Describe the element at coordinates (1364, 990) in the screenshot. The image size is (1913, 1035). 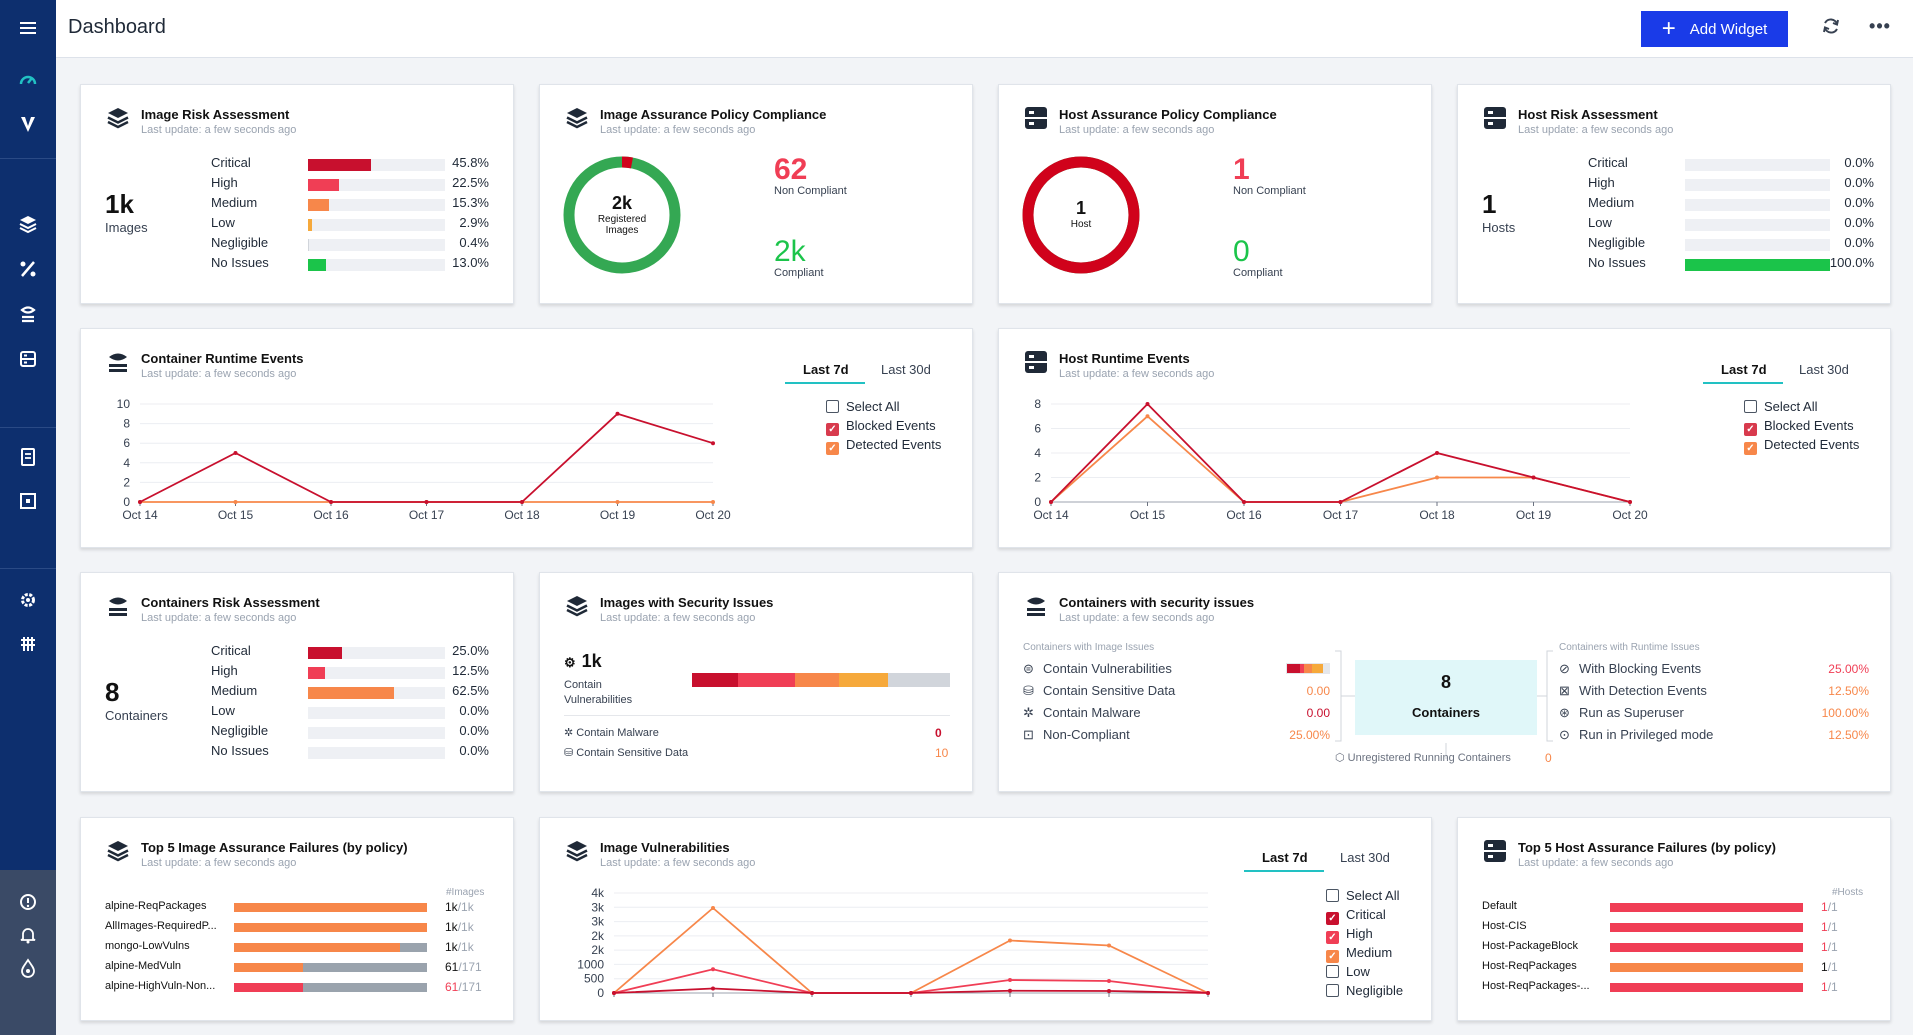
I see `legend-negligible: Negligible` at that location.